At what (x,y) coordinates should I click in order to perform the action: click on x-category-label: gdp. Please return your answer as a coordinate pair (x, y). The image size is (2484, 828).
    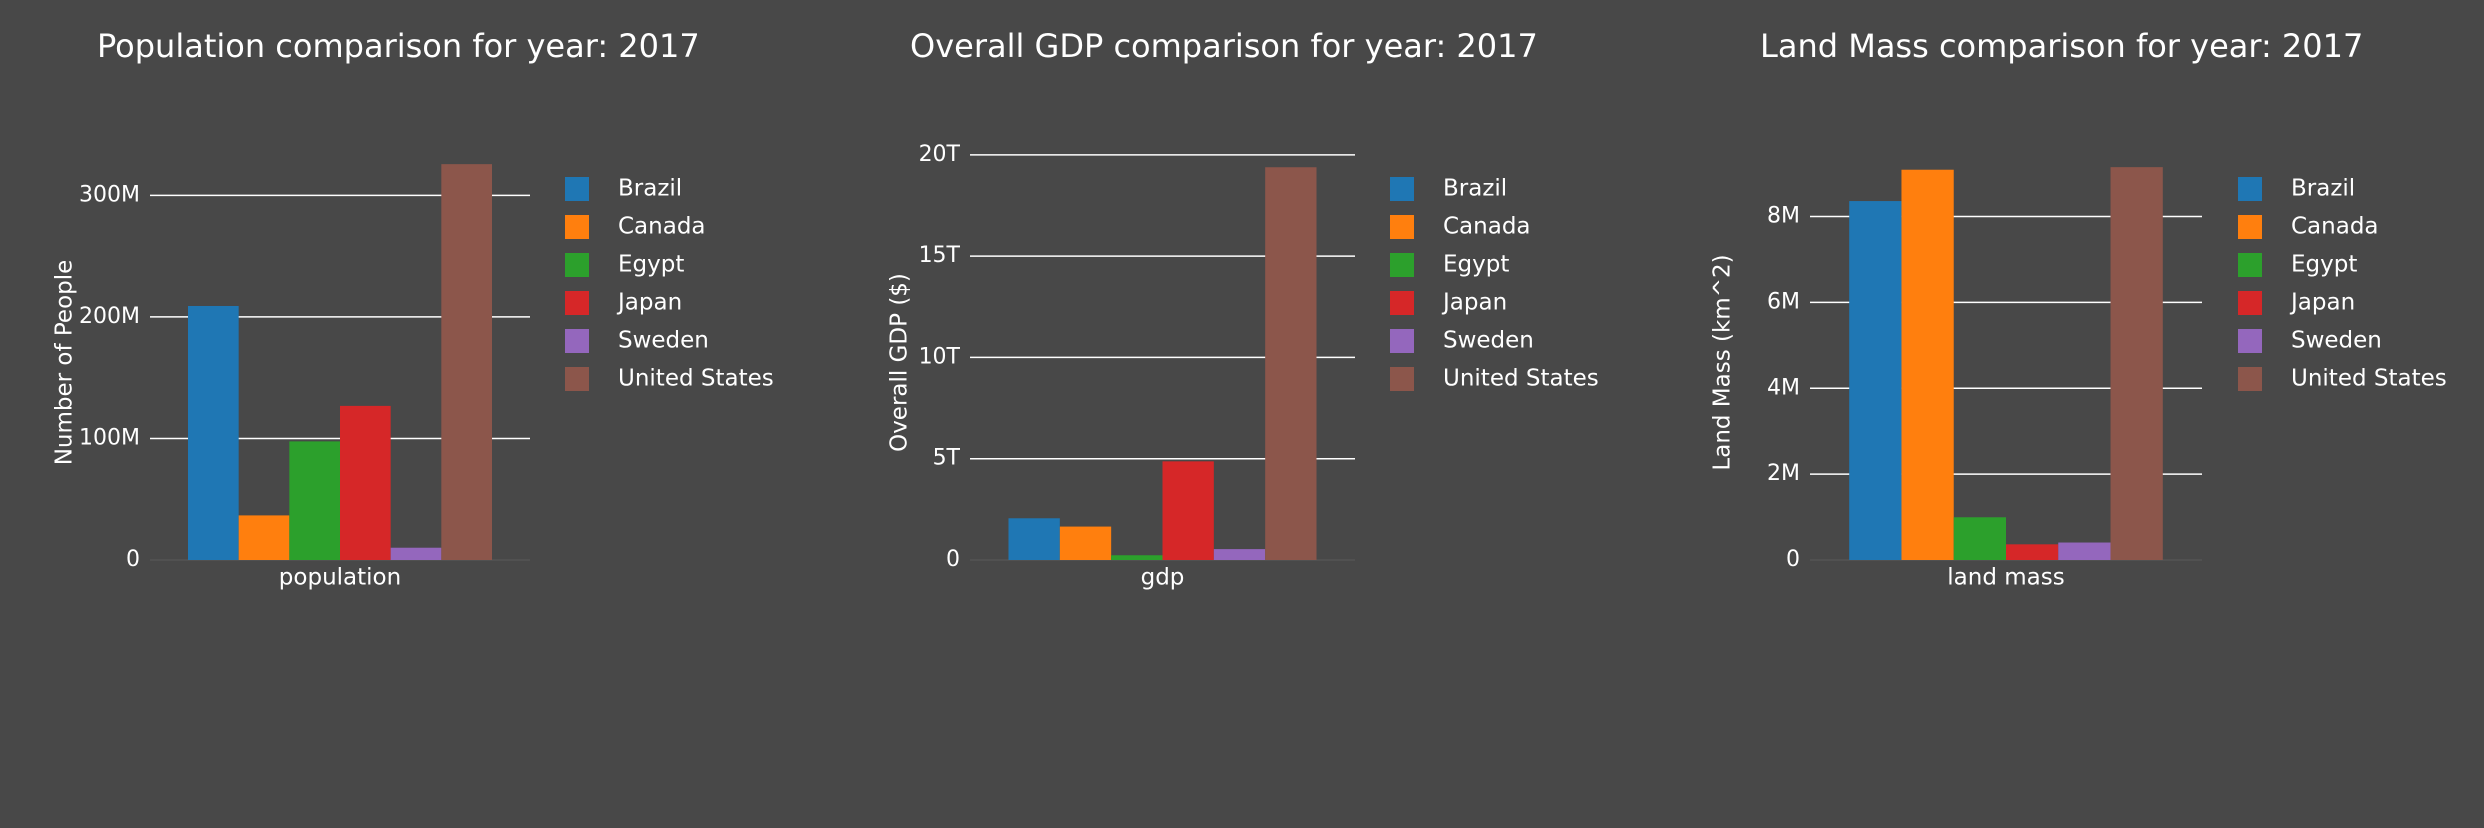
    Looking at the image, I should click on (1163, 578).